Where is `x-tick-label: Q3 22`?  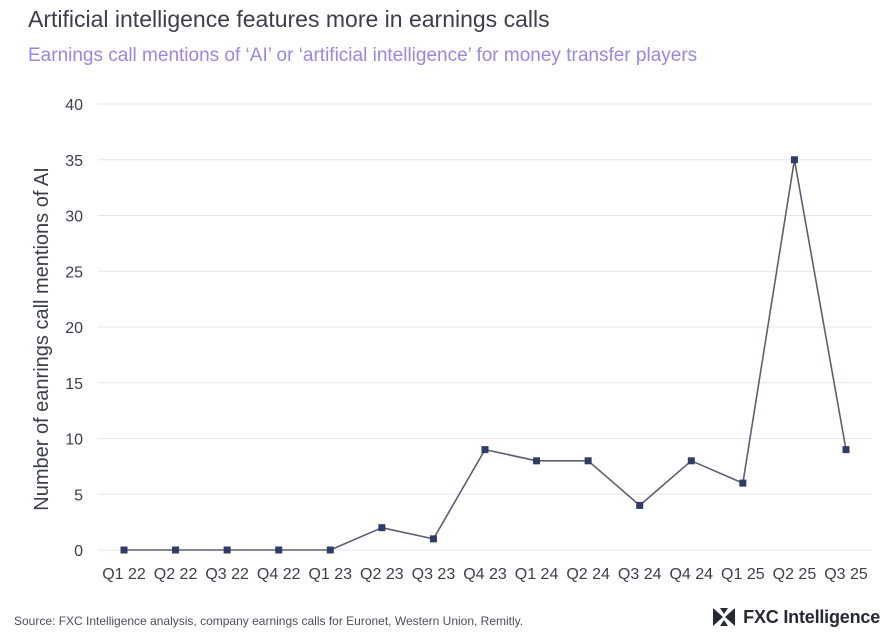
x-tick-label: Q3 22 is located at coordinates (227, 574).